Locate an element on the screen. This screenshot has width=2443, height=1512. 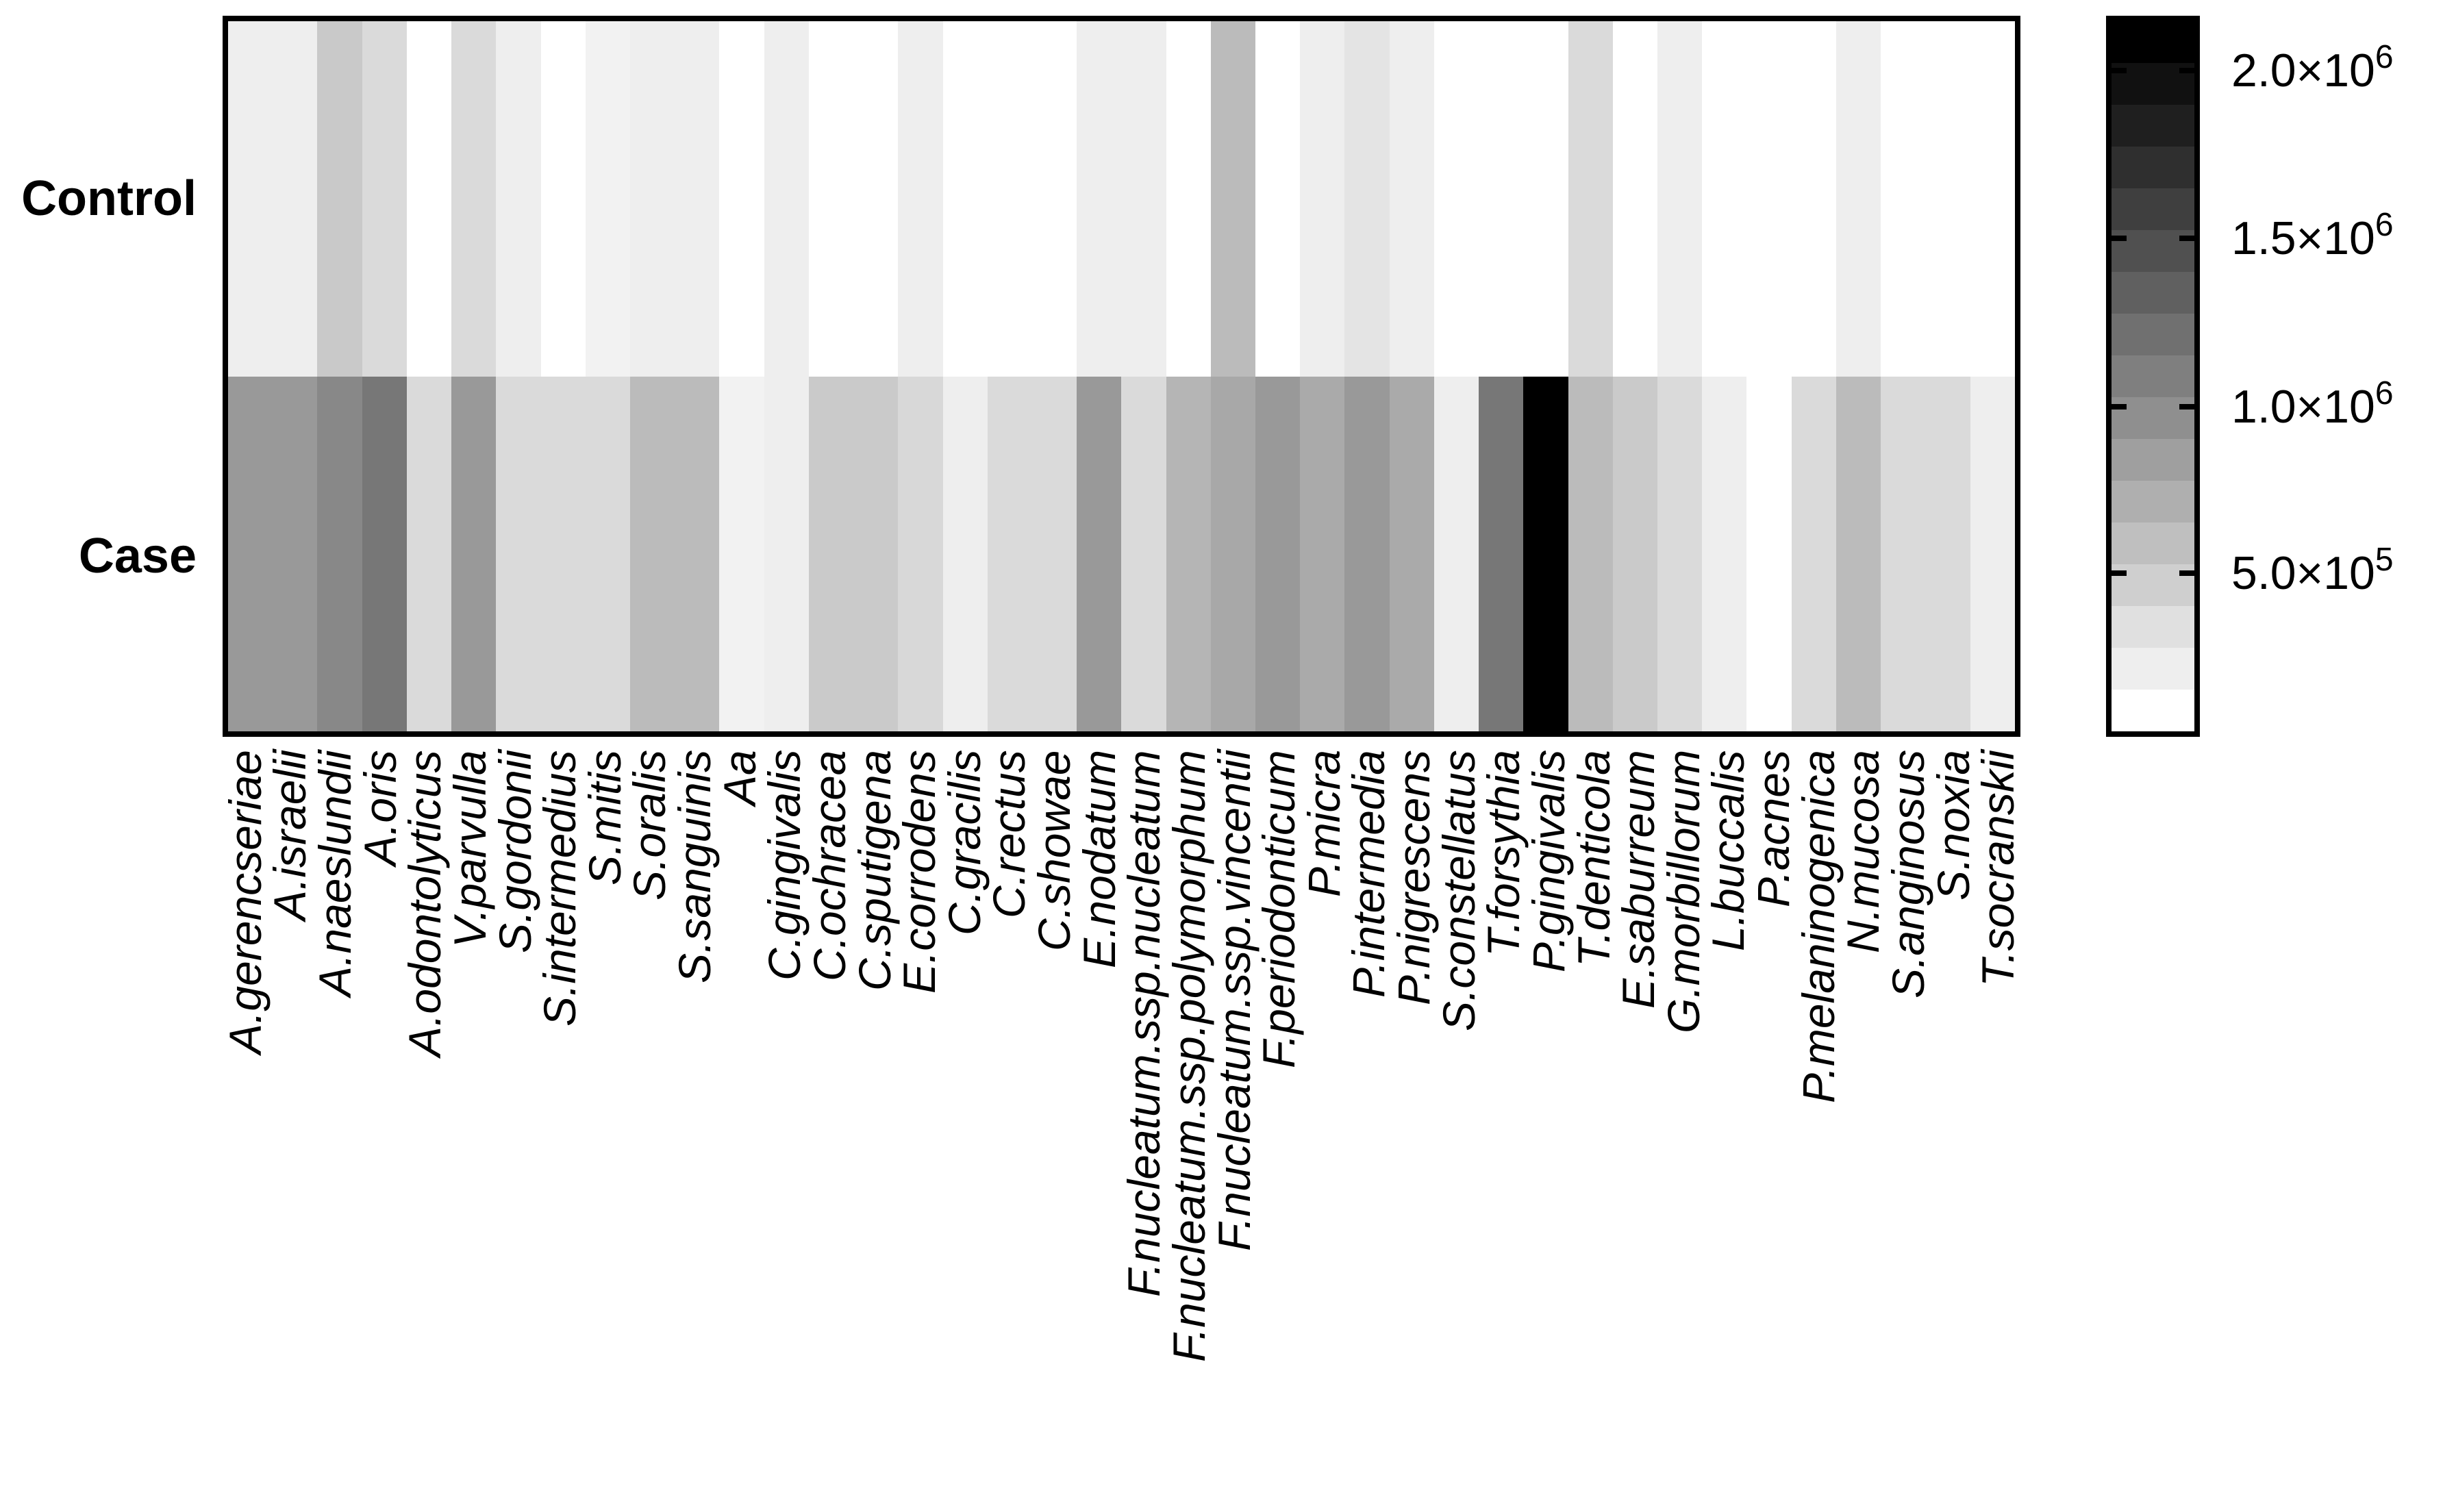
x-axis-label: A.odontolyticus is located at coordinates (425, 903).